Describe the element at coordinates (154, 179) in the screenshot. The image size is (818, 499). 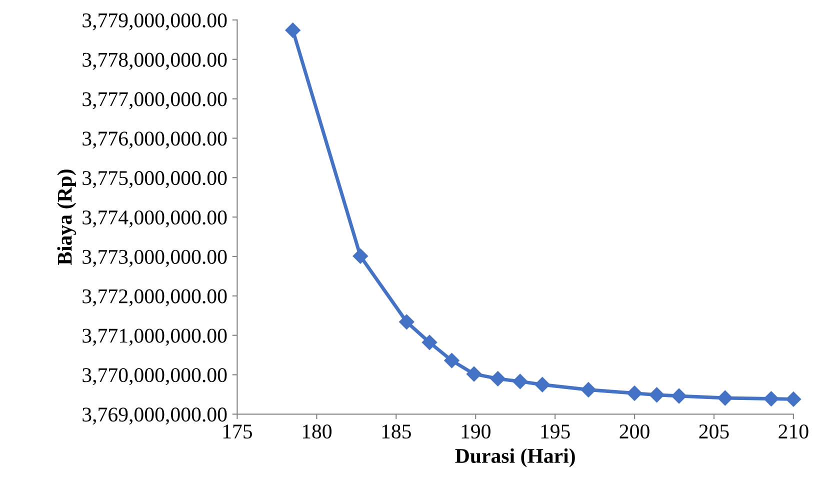
I see `y-tick-label: 3,775,000,000.00` at that location.